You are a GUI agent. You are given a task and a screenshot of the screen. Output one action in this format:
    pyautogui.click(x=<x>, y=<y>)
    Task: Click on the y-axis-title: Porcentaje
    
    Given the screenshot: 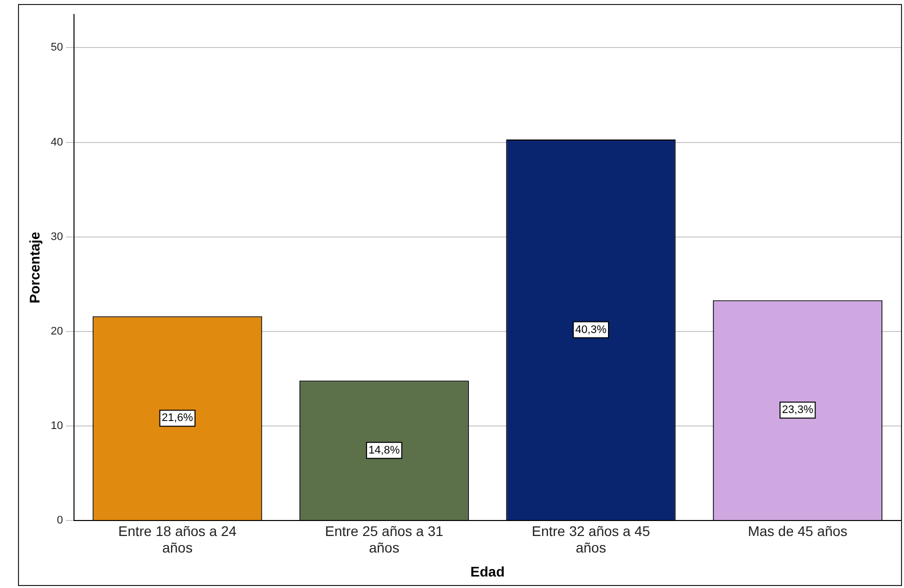 What is the action you would take?
    pyautogui.click(x=34, y=268)
    